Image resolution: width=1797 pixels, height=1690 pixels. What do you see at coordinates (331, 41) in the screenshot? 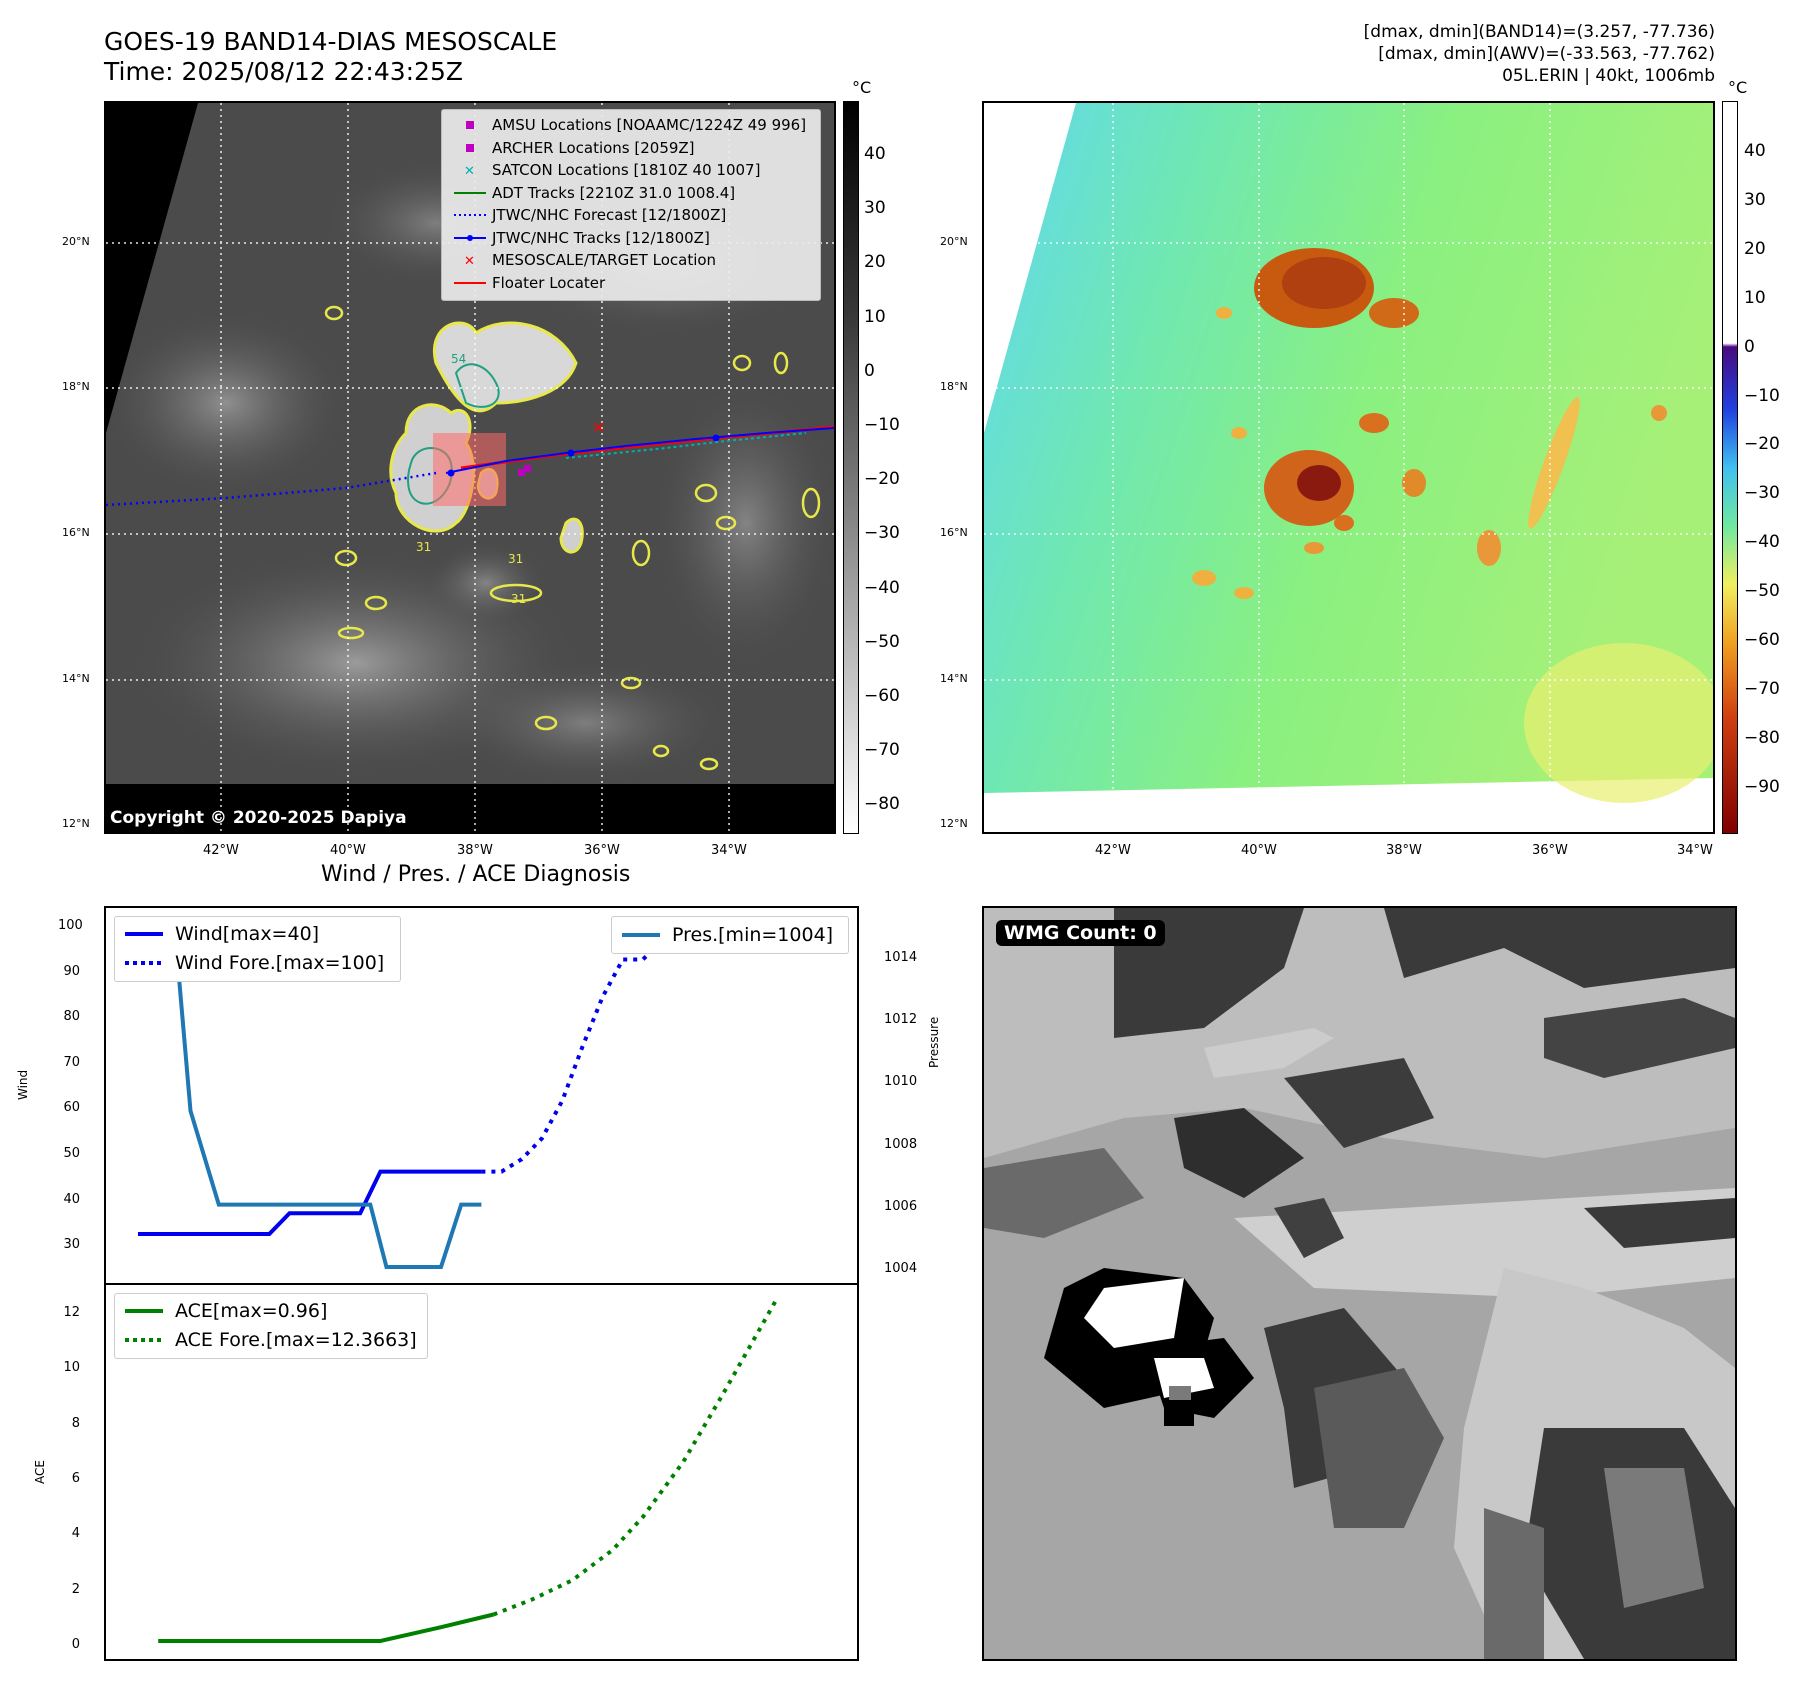
I see `figure-title: GOES-19 BAND14-DIAS MESOSCALE` at bounding box center [331, 41].